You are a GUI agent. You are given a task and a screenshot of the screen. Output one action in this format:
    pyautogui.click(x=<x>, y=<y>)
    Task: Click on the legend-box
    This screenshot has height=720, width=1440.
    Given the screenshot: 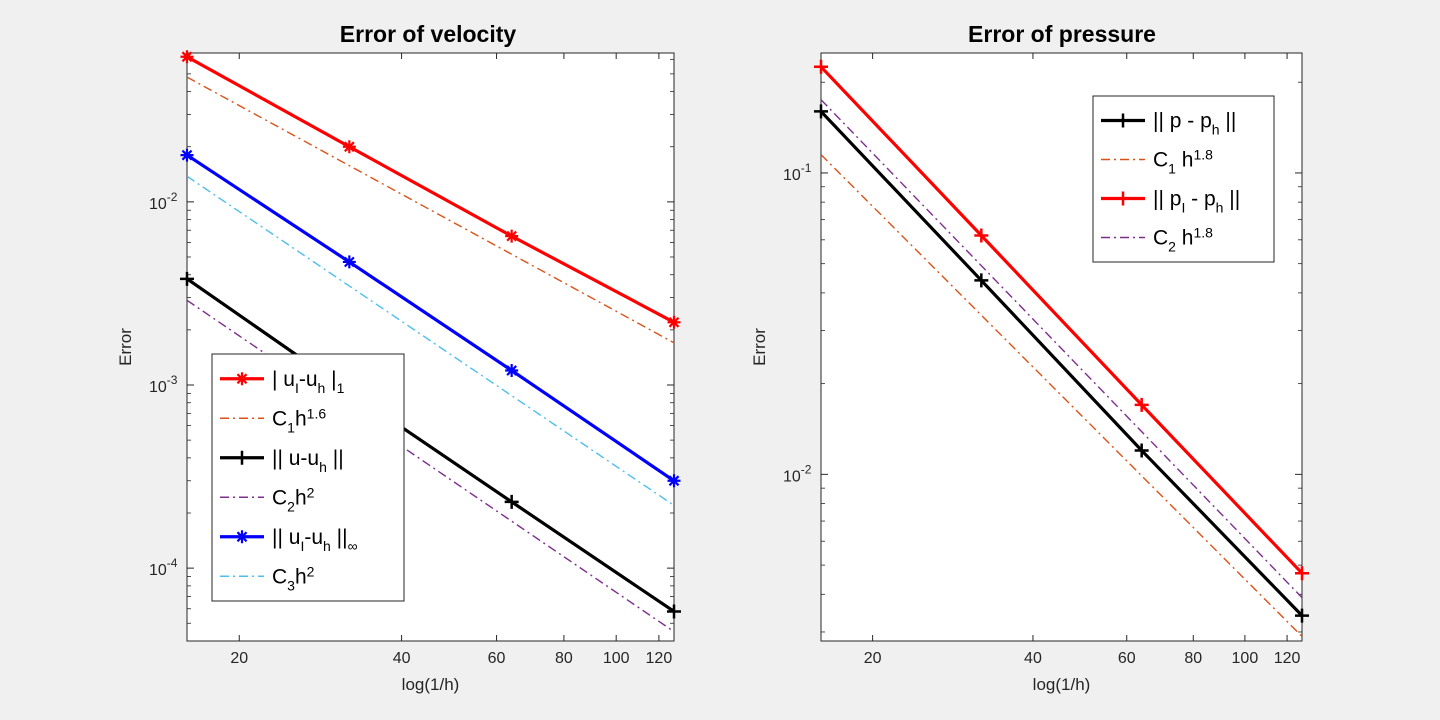 What is the action you would take?
    pyautogui.click(x=308, y=477)
    